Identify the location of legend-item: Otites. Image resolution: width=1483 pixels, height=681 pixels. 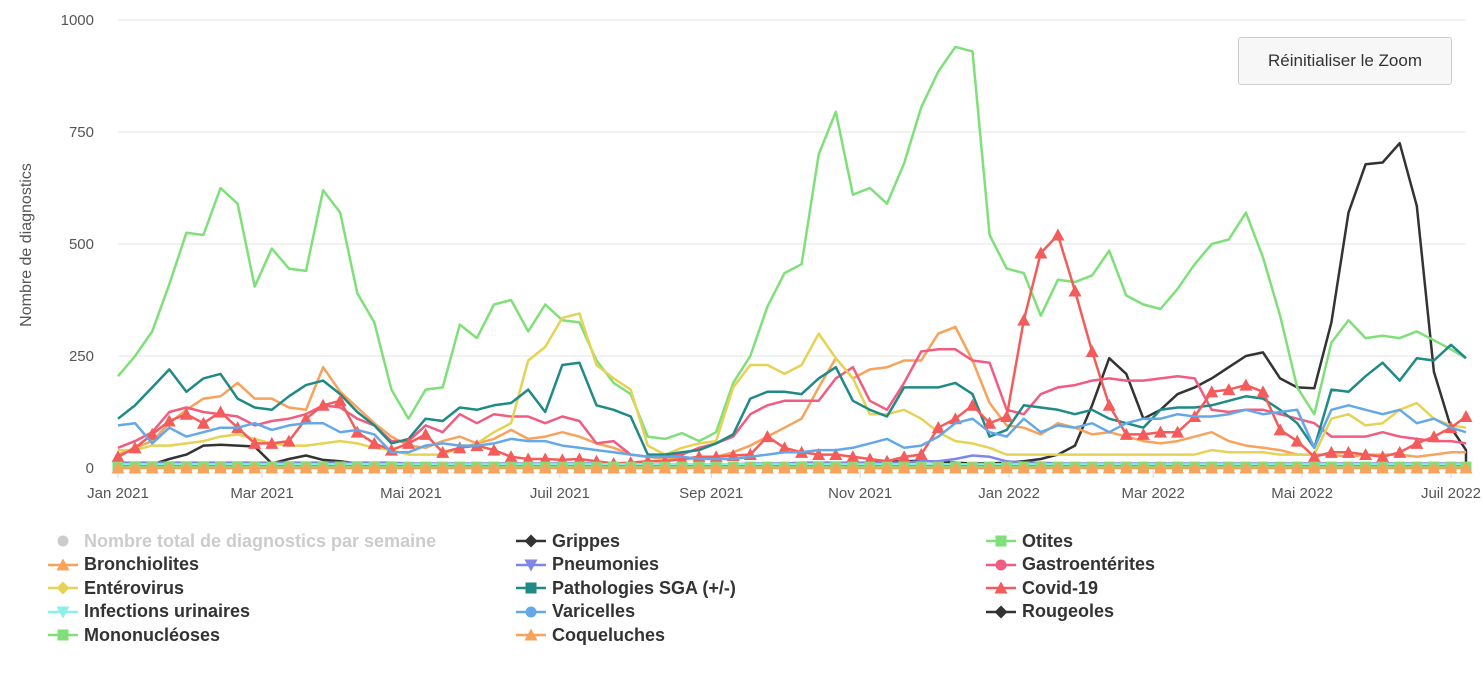
(1029, 541).